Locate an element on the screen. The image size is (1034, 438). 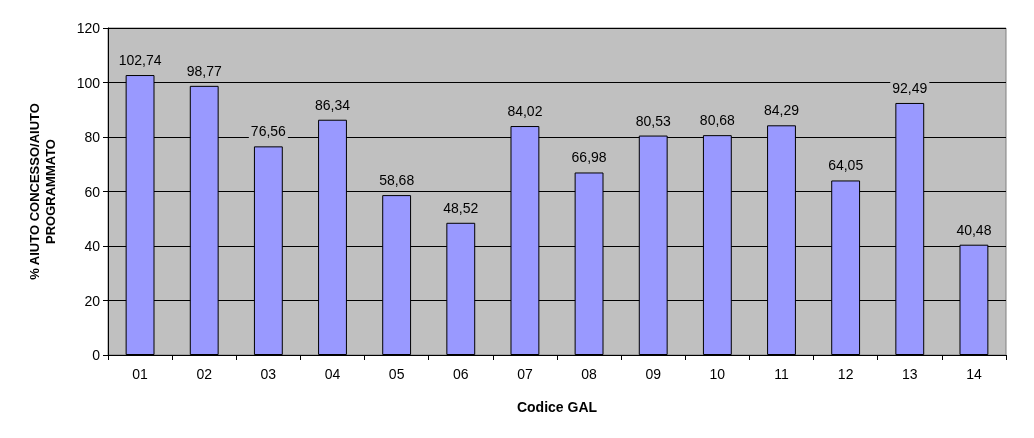
x-tick-label: 09 is located at coordinates (653, 374).